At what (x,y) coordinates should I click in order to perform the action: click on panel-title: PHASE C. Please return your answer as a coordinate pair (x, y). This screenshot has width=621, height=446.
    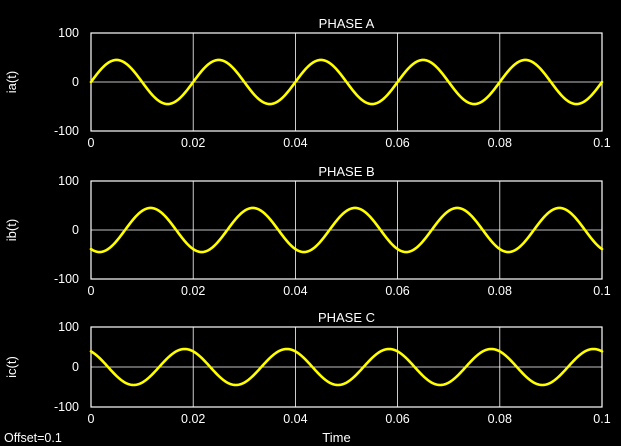
    Looking at the image, I should click on (346, 317).